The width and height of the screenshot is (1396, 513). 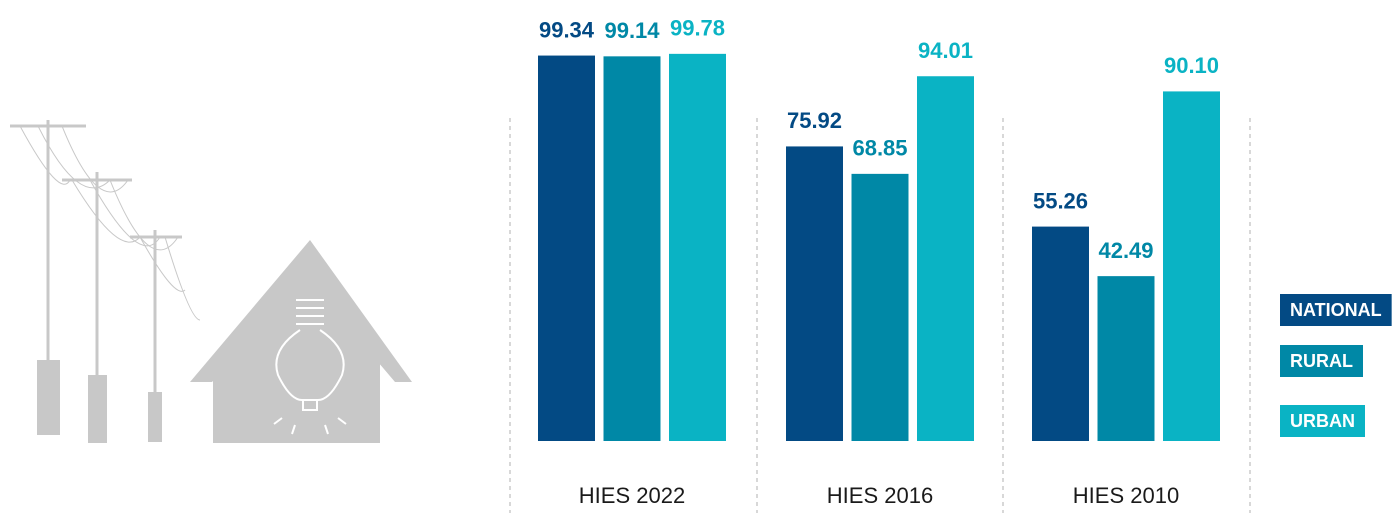 I want to click on legend-label: NATIONAL, so click(x=1336, y=310).